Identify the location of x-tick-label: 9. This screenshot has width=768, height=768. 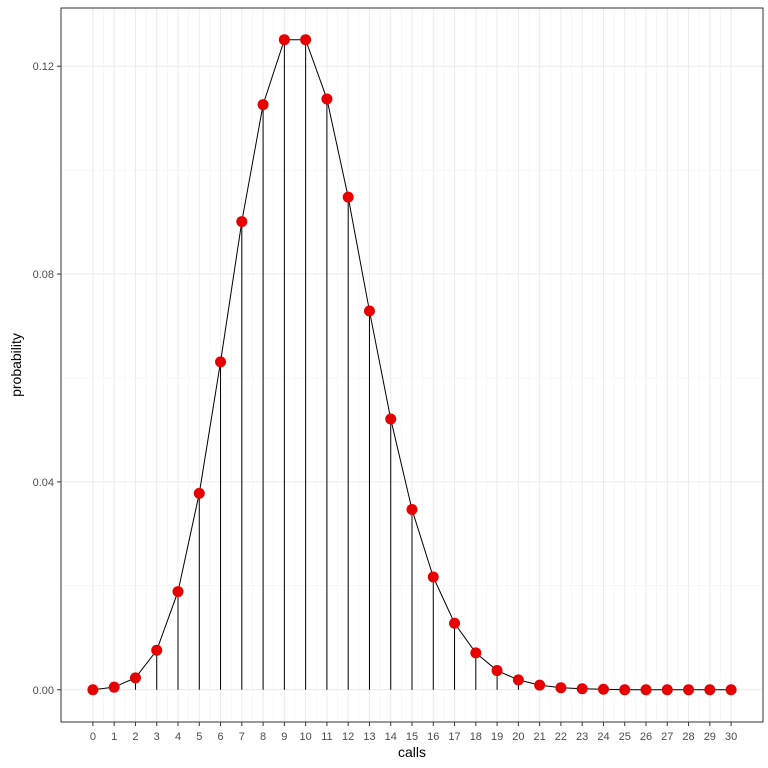
(284, 737).